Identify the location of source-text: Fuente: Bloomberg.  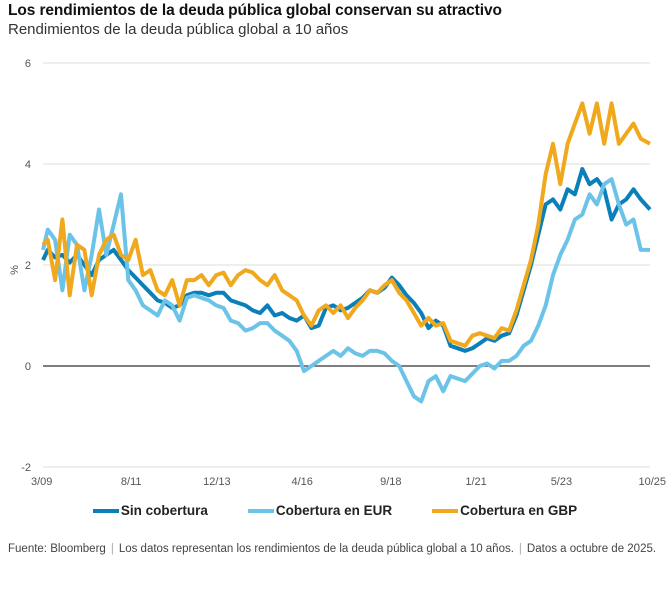
(57, 549).